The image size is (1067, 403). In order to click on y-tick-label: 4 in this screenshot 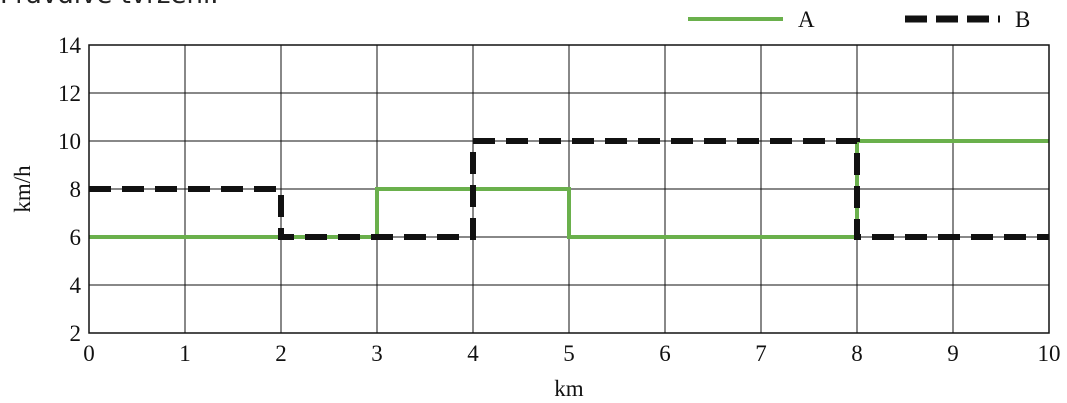, I will do `click(76, 285)`.